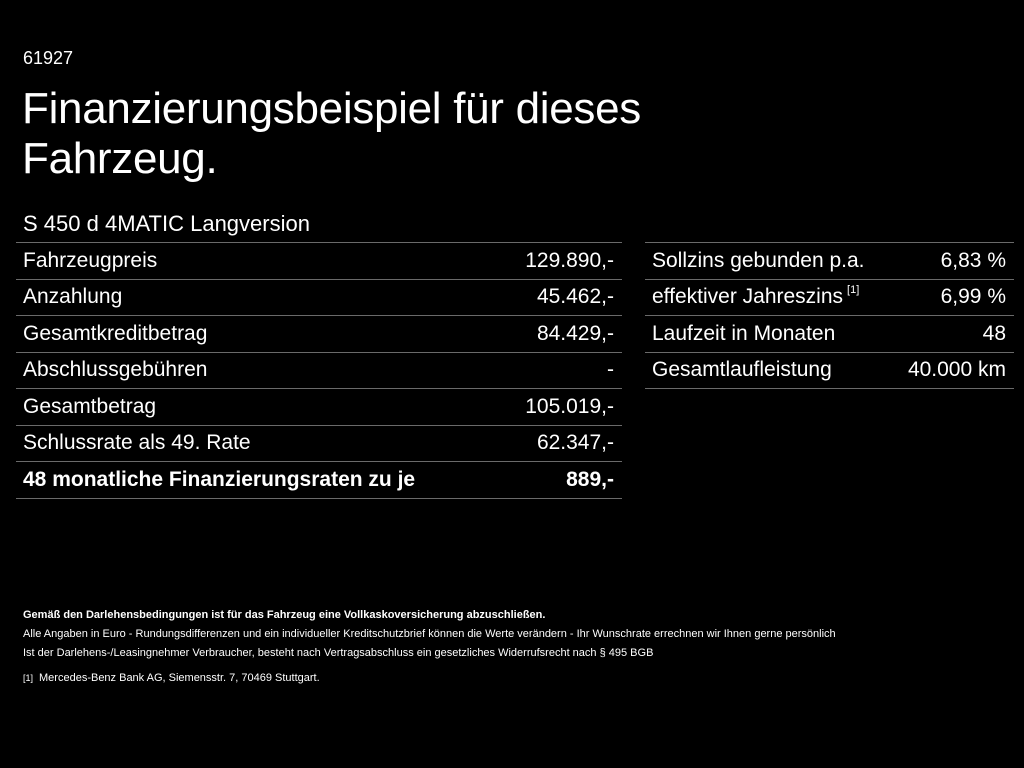  What do you see at coordinates (48, 58) in the screenshot?
I see `vehicle-id: 61927` at bounding box center [48, 58].